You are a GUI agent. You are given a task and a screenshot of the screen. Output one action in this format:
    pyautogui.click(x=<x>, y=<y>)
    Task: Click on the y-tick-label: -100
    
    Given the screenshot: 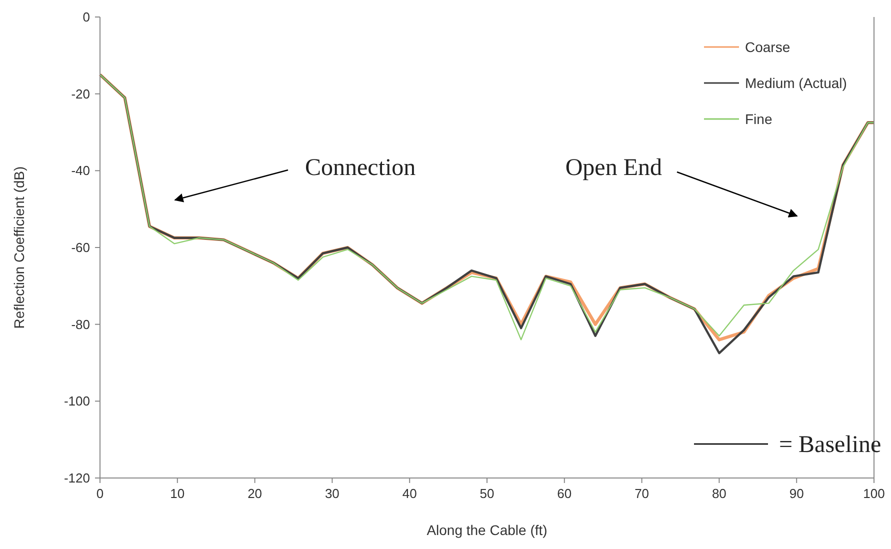 What is the action you would take?
    pyautogui.click(x=77, y=401)
    